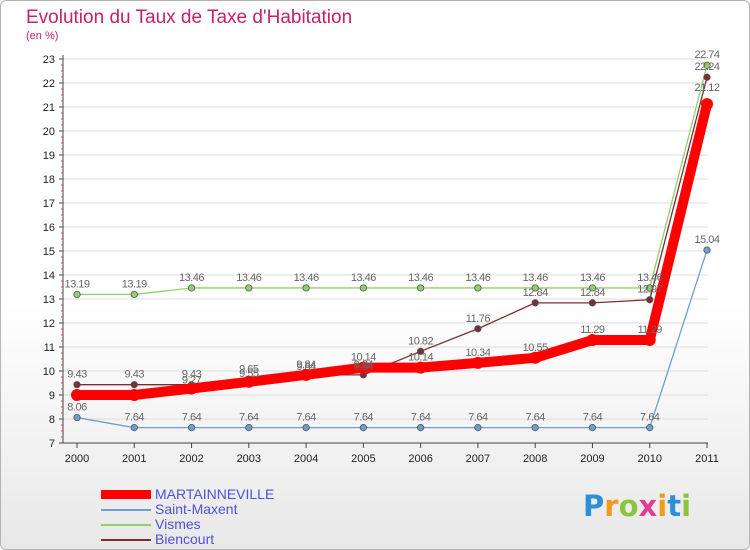 This screenshot has width=750, height=550. What do you see at coordinates (628, 506) in the screenshot?
I see `logo-letter: o` at bounding box center [628, 506].